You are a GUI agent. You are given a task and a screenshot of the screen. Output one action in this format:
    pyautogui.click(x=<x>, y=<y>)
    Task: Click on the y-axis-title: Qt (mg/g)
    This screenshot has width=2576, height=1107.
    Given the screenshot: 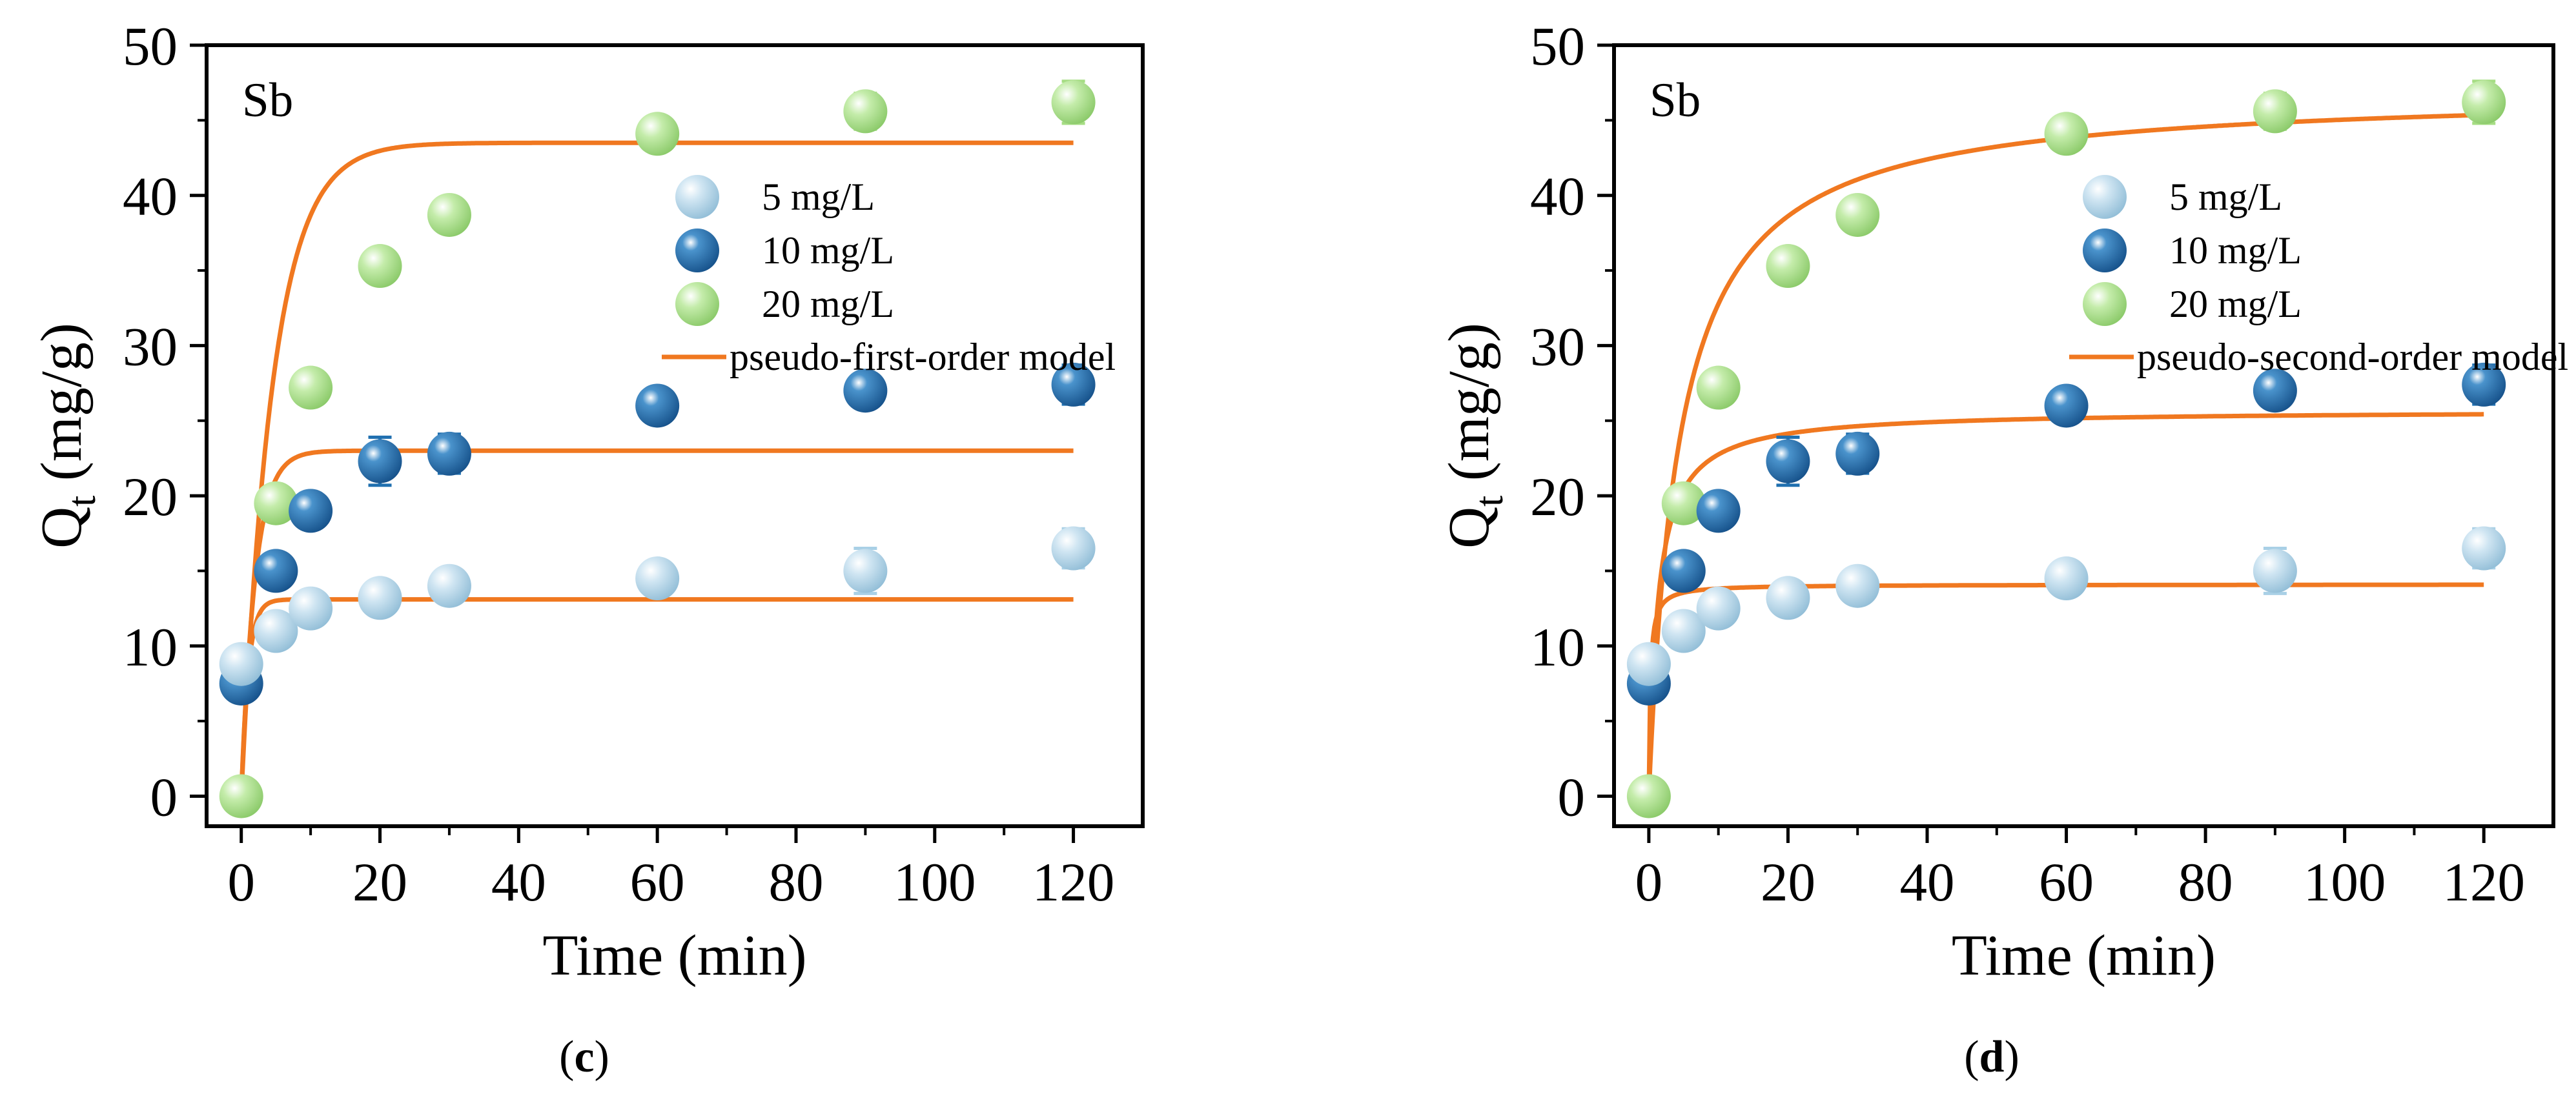 What is the action you would take?
    pyautogui.click(x=67, y=436)
    